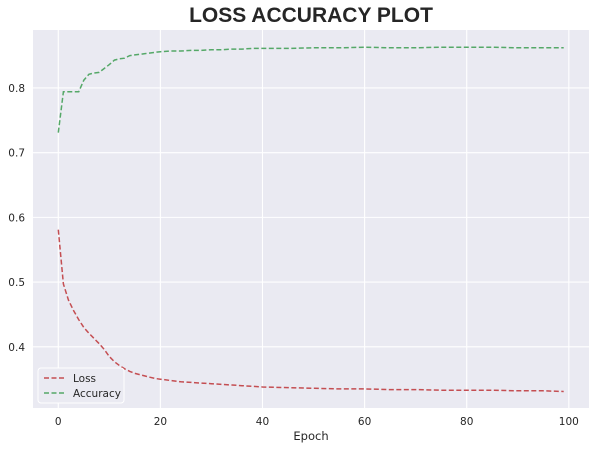  What do you see at coordinates (58, 422) in the screenshot?
I see `x-tick-label: 0` at bounding box center [58, 422].